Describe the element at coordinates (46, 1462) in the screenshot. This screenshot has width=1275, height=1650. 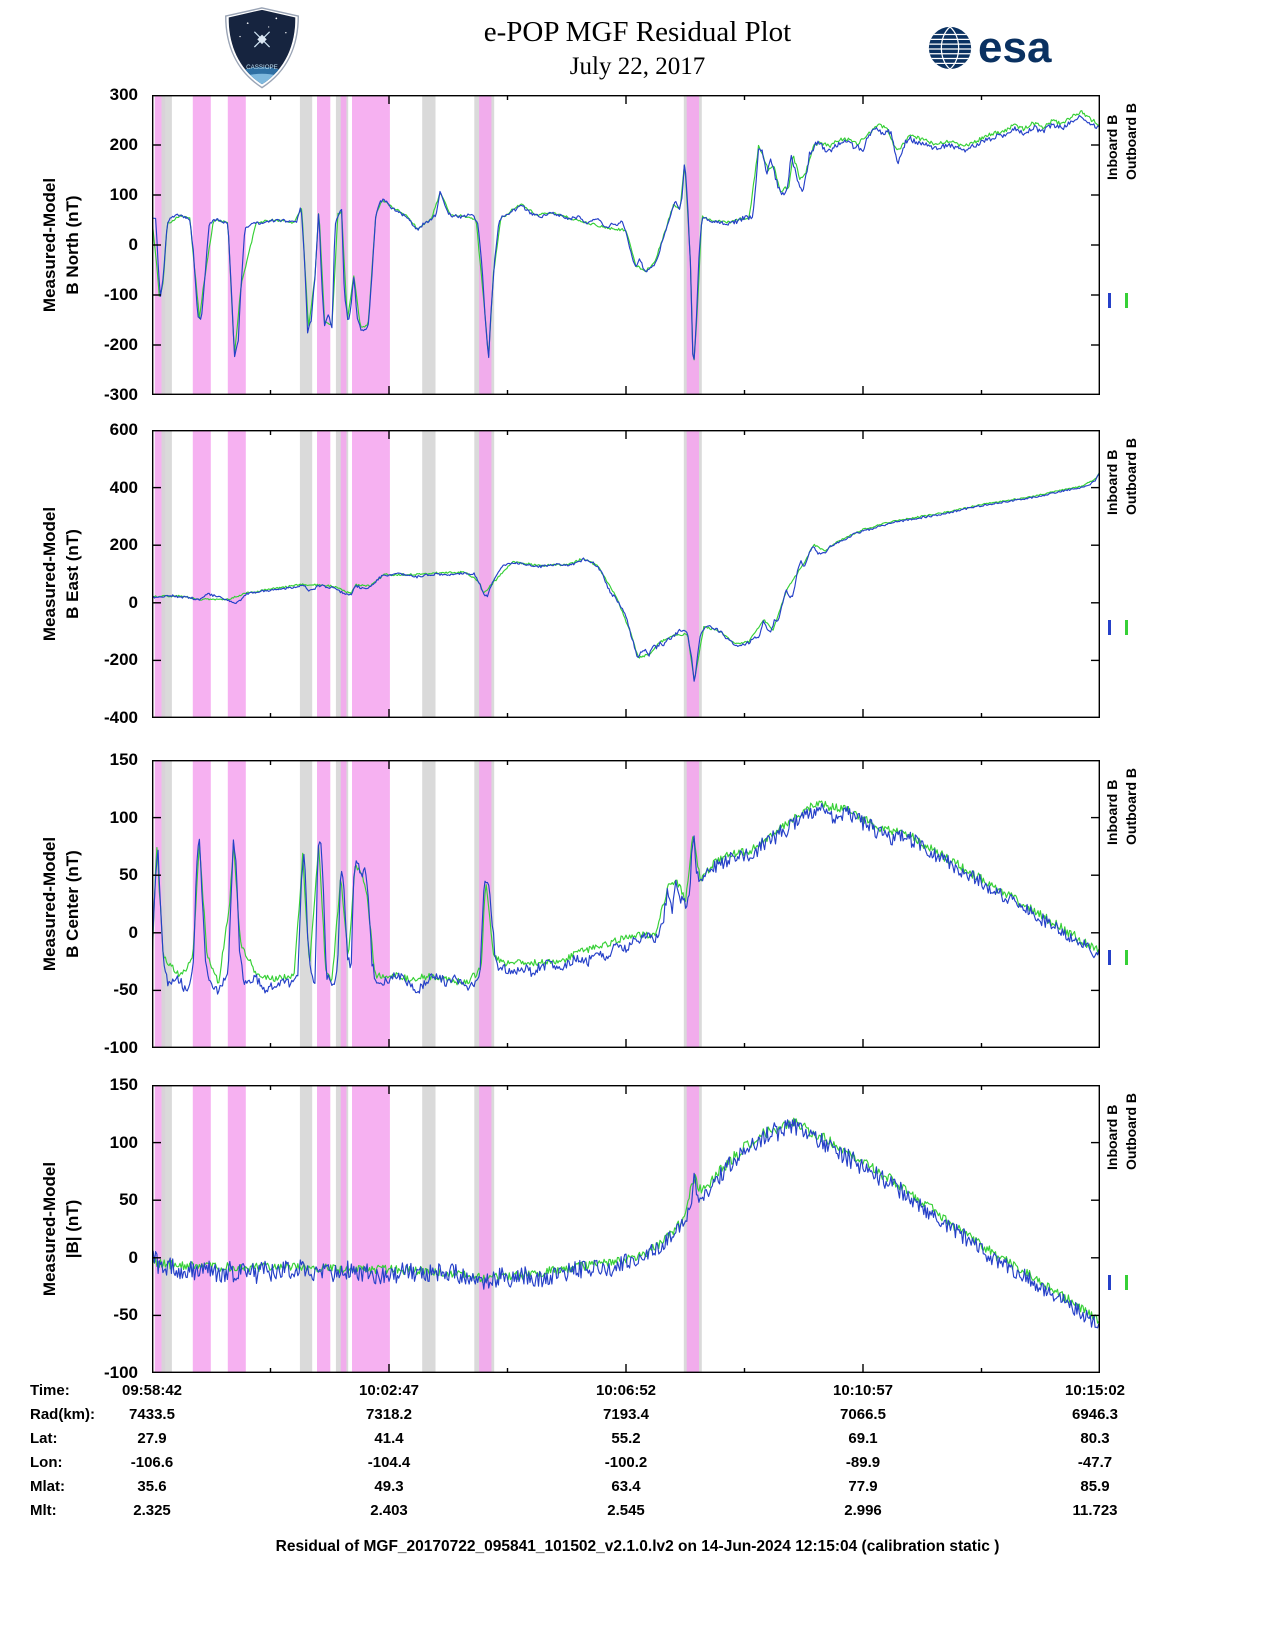
I see `axis-row-label: Lon:` at that location.